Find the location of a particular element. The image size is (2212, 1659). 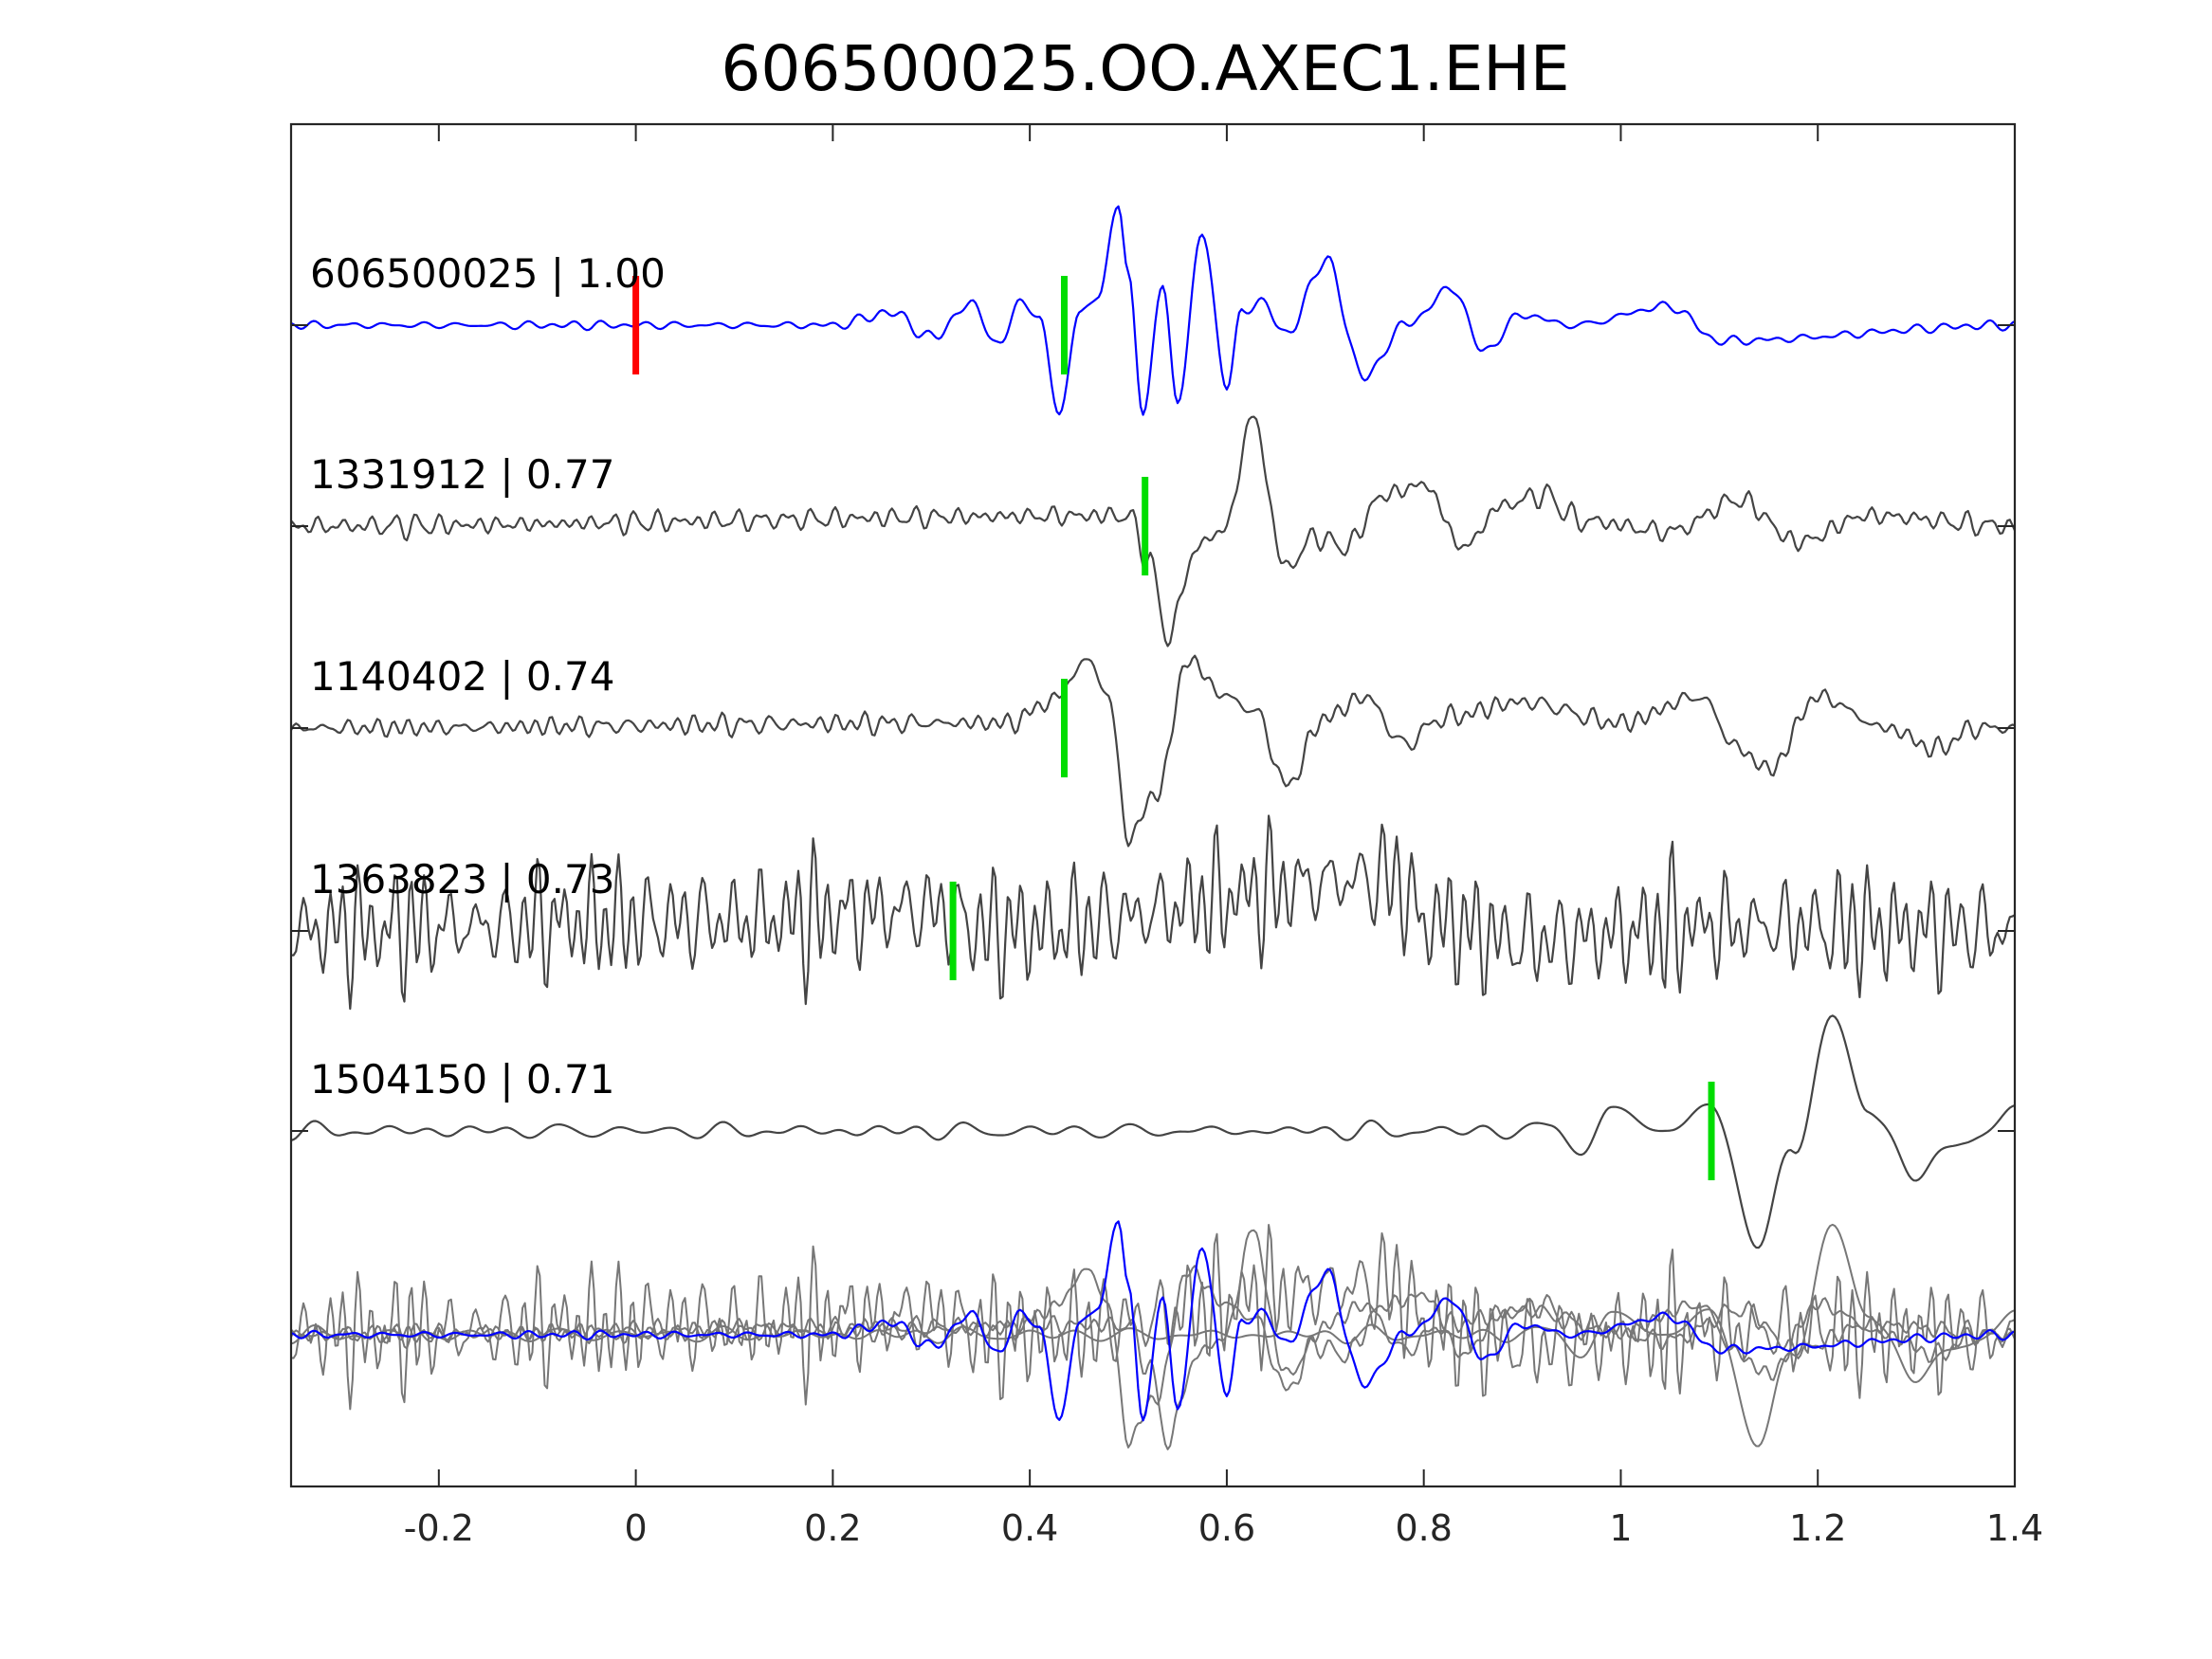

x-tick-label: -0.2 is located at coordinates (439, 1528).